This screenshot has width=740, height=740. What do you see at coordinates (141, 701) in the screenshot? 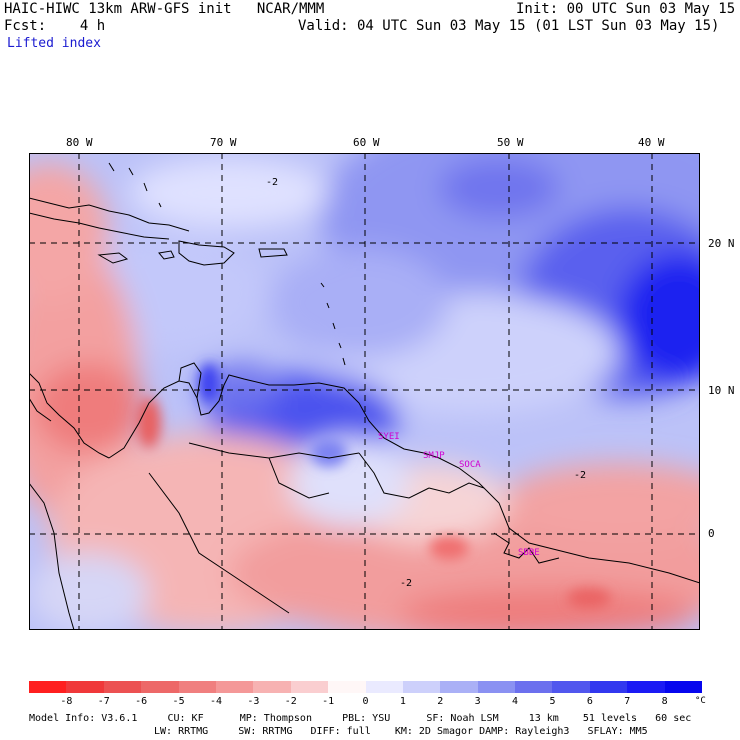
I see `colorbar-tick-label: -6` at bounding box center [141, 701].